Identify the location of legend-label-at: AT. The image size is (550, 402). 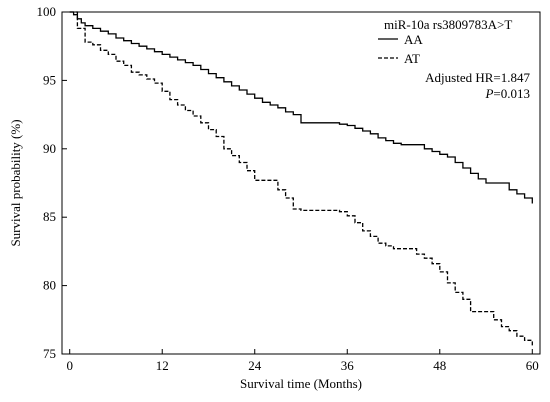
(412, 58).